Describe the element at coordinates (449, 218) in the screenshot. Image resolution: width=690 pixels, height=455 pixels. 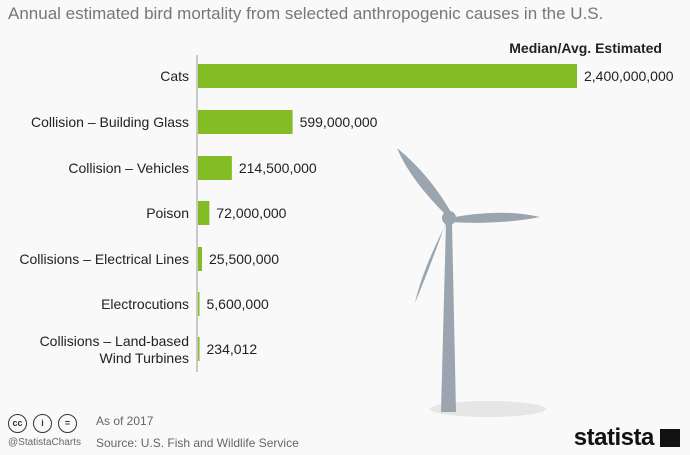
I see `turbine-hub` at that location.